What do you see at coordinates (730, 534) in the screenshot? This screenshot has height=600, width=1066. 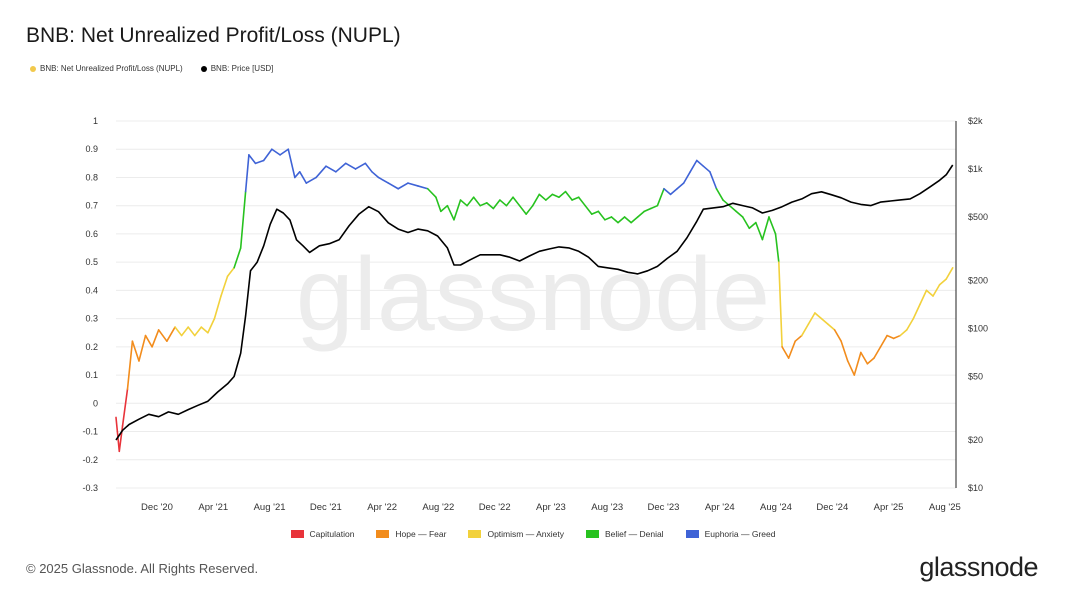 I see `zone-euphoria-greed: Euphoria — Greed` at bounding box center [730, 534].